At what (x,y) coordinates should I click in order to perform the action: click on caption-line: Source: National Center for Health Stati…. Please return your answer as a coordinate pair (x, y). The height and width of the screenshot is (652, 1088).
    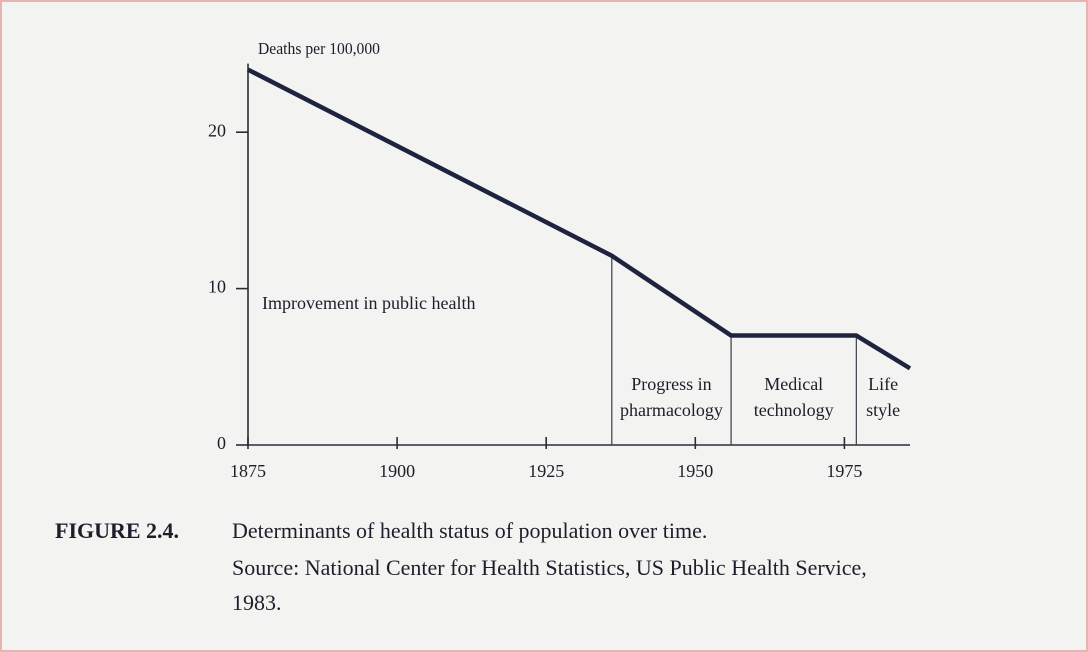
    Looking at the image, I should click on (549, 567).